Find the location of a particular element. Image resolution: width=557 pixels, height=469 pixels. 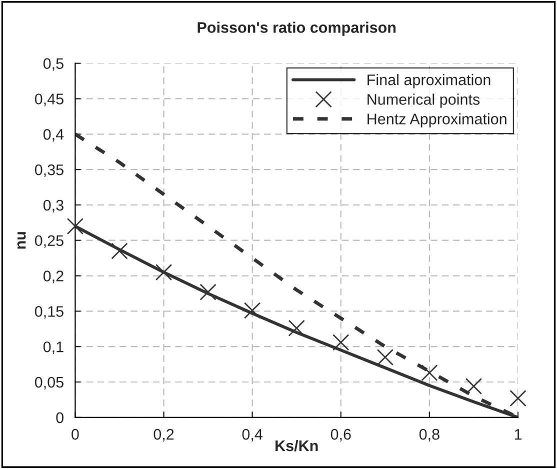

y-tick-label: 0,4 is located at coordinates (53, 135).